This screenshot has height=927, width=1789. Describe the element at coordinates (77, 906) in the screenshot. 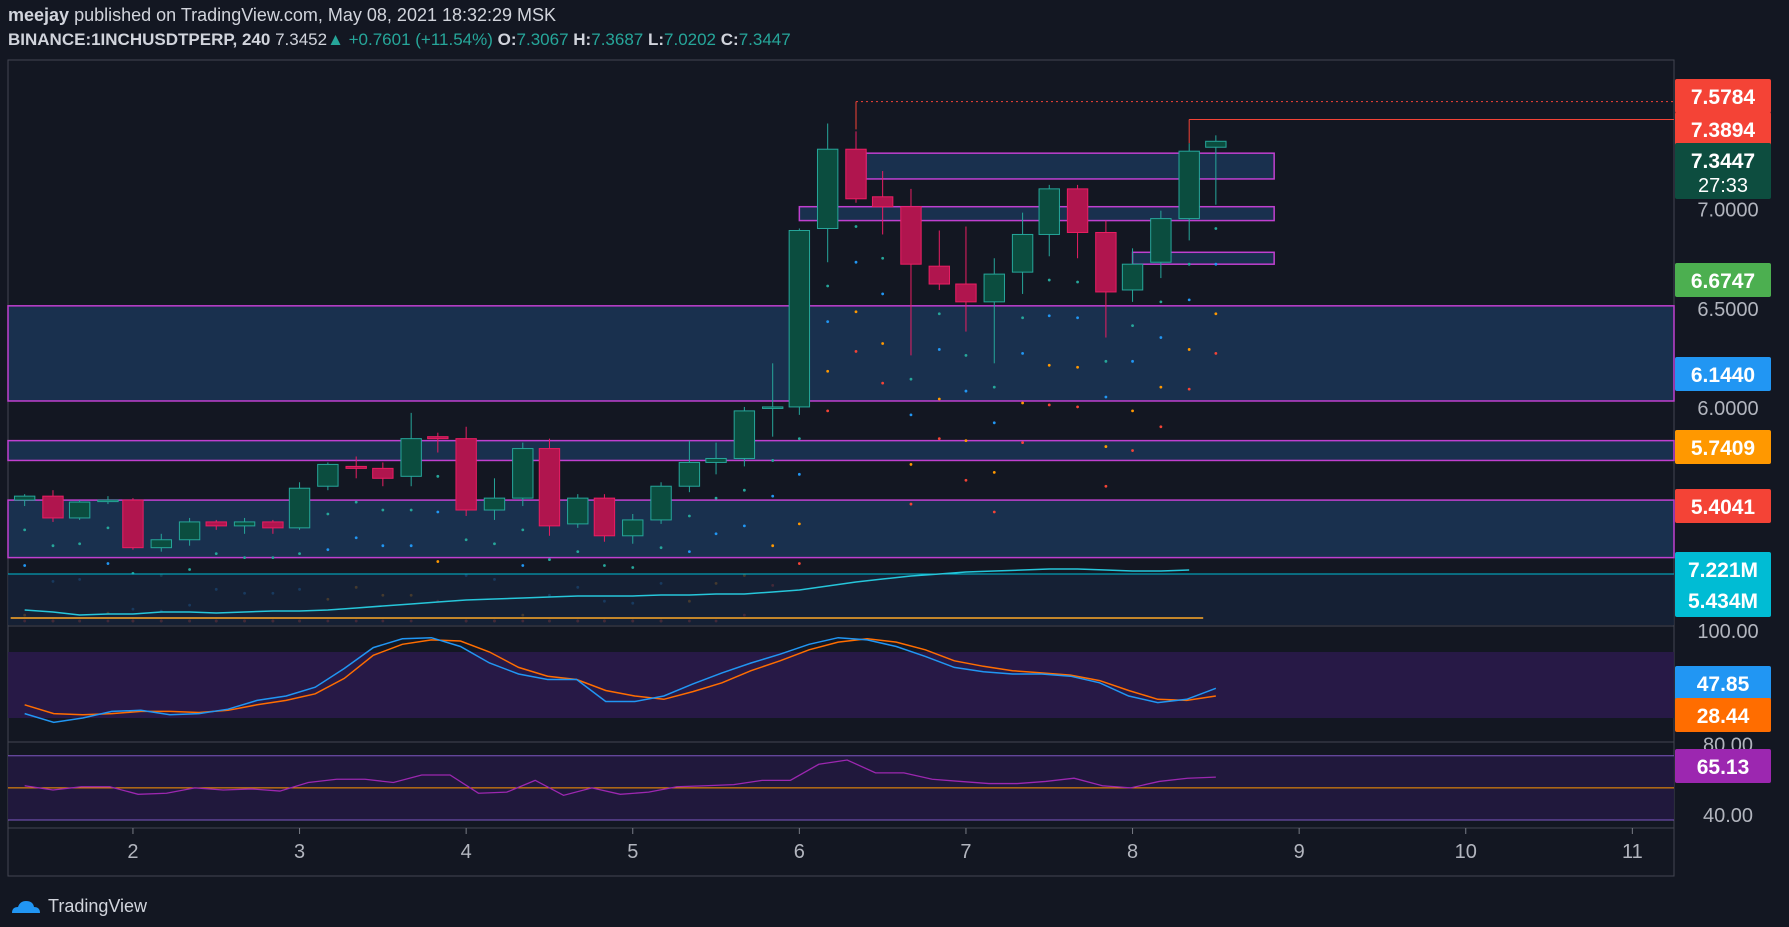

I see `tradingview-logo: TradingView` at that location.